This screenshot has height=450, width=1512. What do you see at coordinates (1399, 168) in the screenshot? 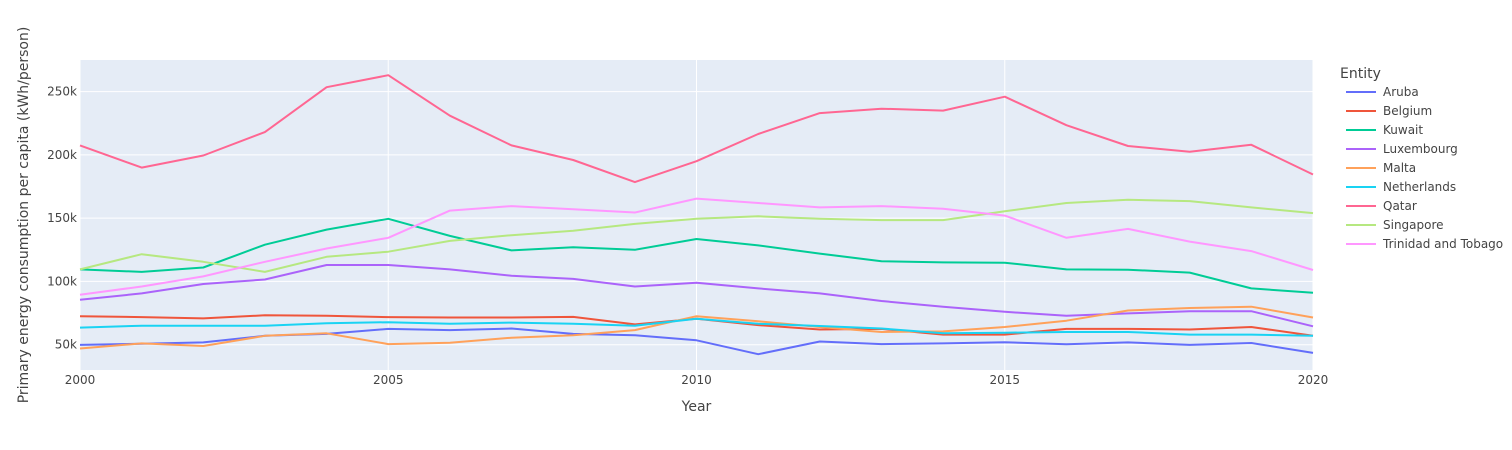
I see `legend-label: Malta` at bounding box center [1399, 168].